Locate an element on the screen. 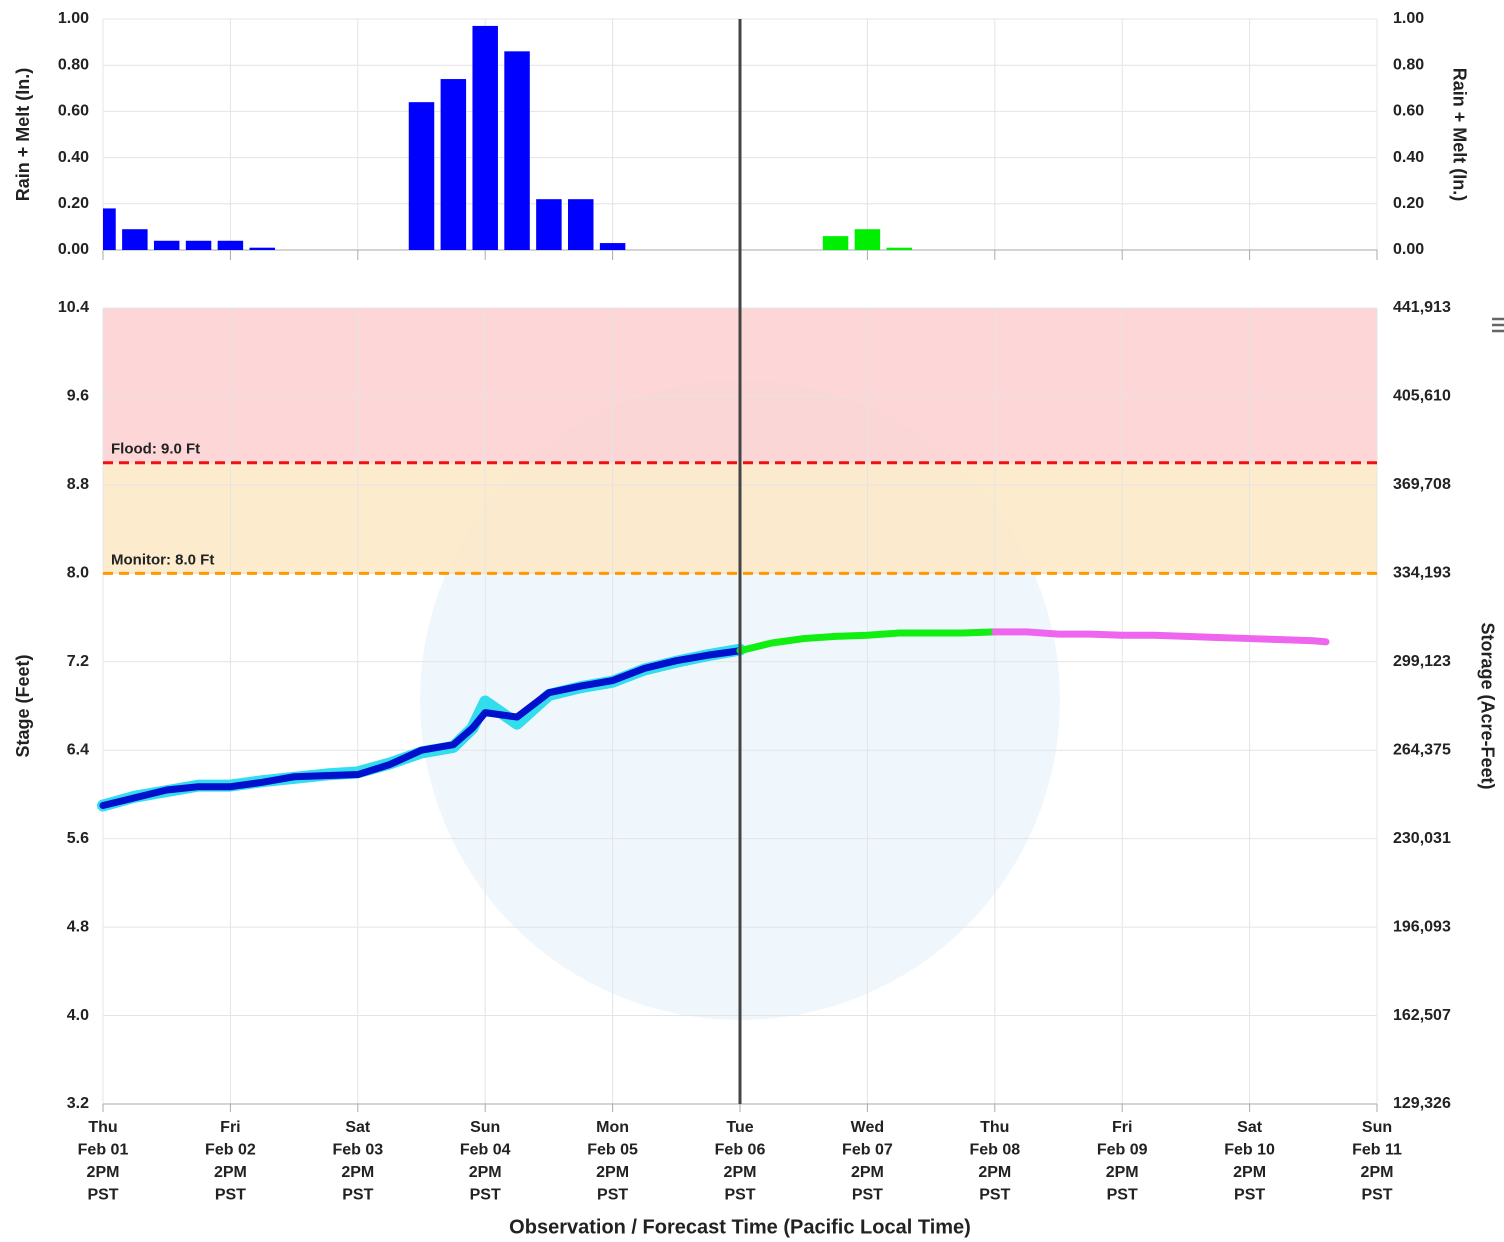  x-tick-label: Sun Feb 04 2PM PST is located at coordinates (485, 1161).